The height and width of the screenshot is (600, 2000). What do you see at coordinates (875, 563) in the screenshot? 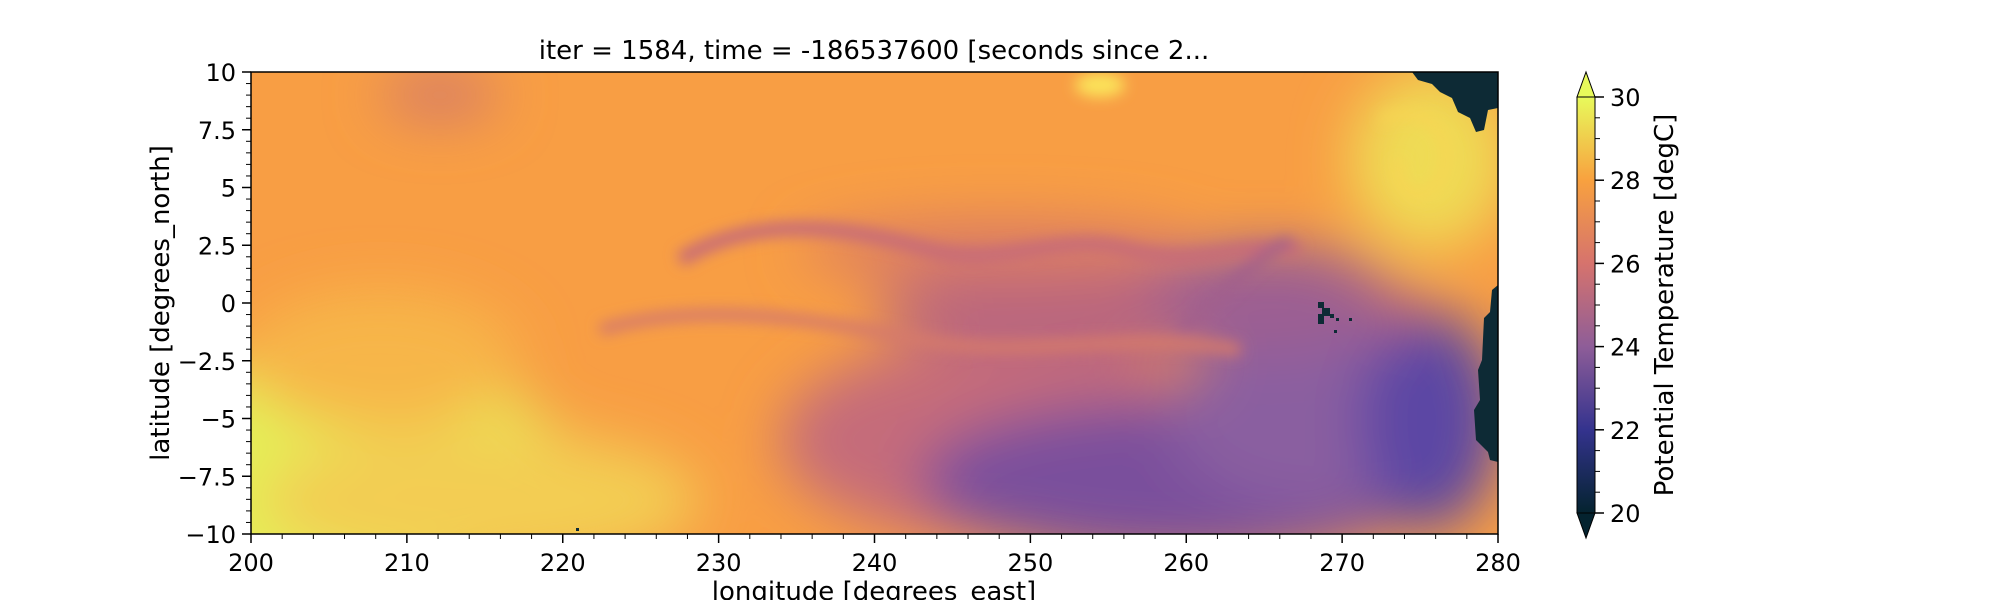
I see `x-tick-label: 240` at bounding box center [875, 563].